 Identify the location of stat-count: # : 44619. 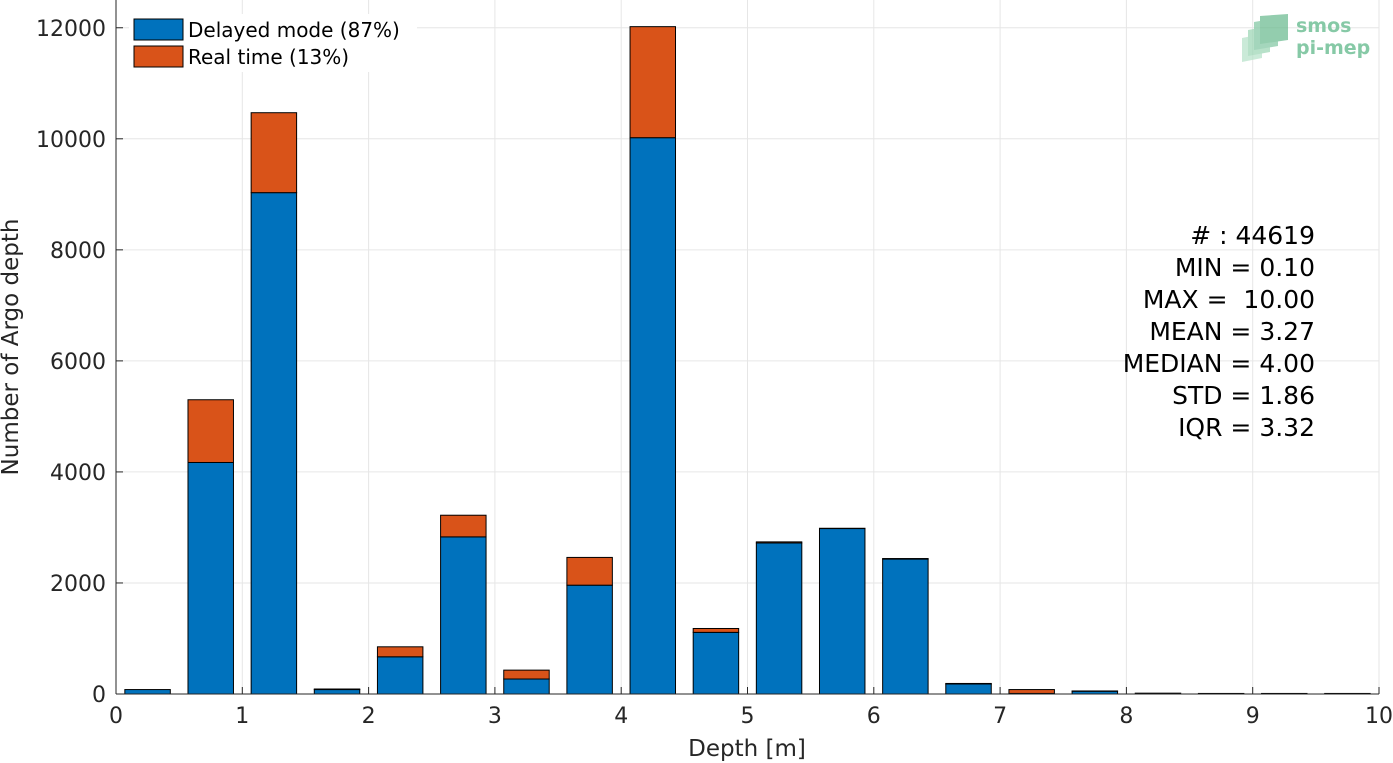
(1252, 235).